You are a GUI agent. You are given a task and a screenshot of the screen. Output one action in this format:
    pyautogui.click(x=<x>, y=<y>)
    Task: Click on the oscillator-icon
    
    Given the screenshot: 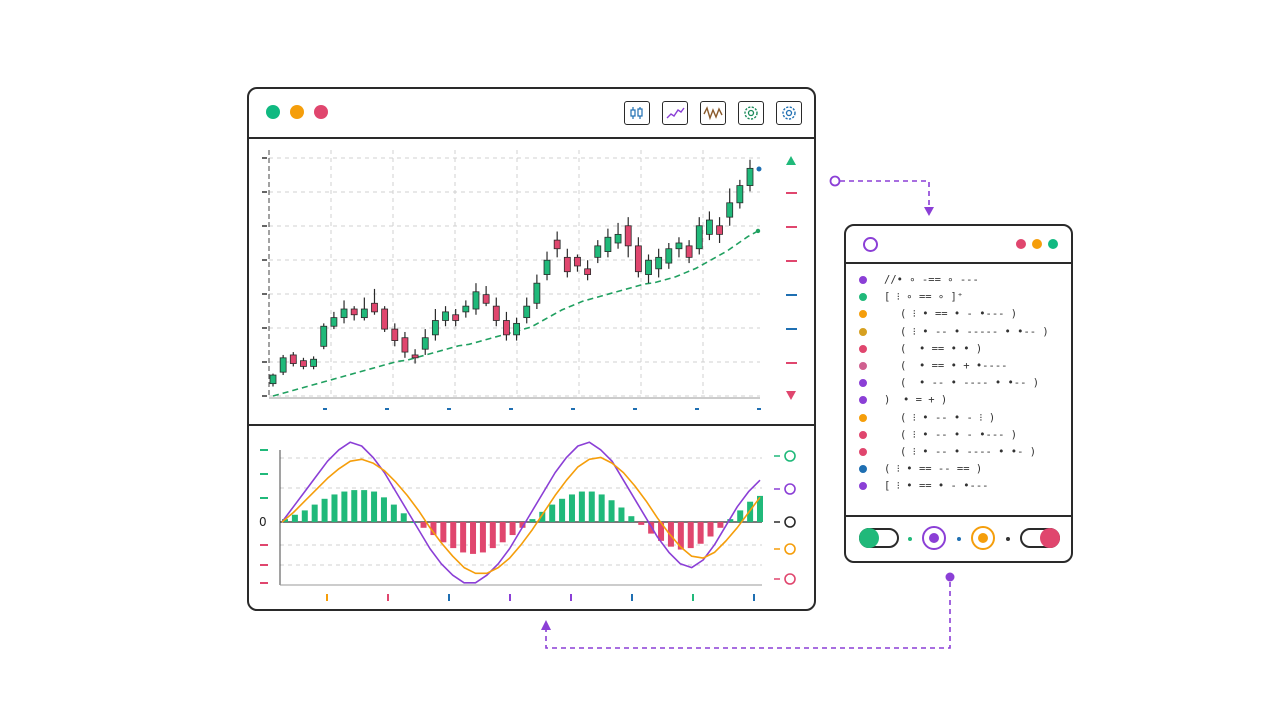 What is the action you would take?
    pyautogui.click(x=713, y=113)
    